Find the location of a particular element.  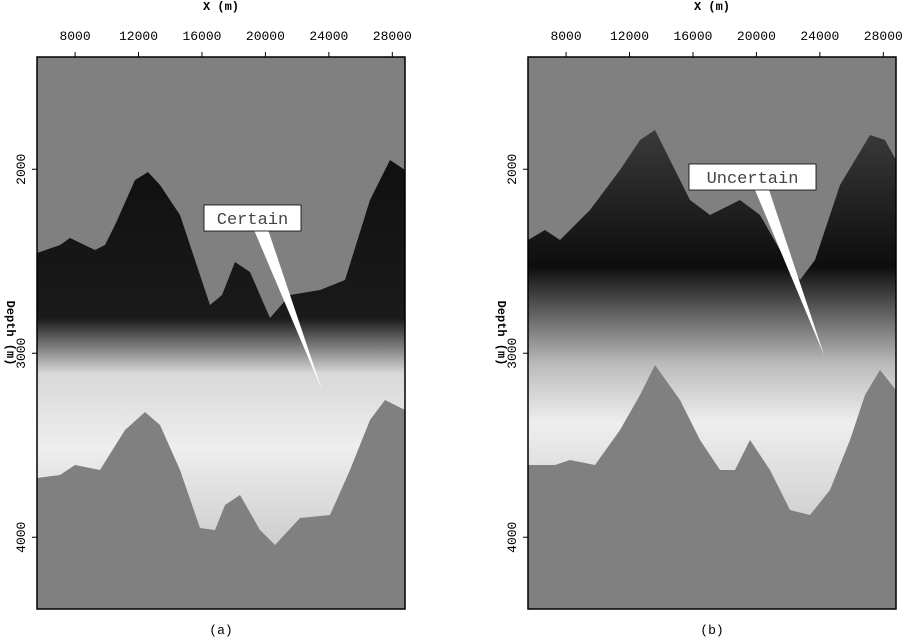

caption: (a) is located at coordinates (220, 630).